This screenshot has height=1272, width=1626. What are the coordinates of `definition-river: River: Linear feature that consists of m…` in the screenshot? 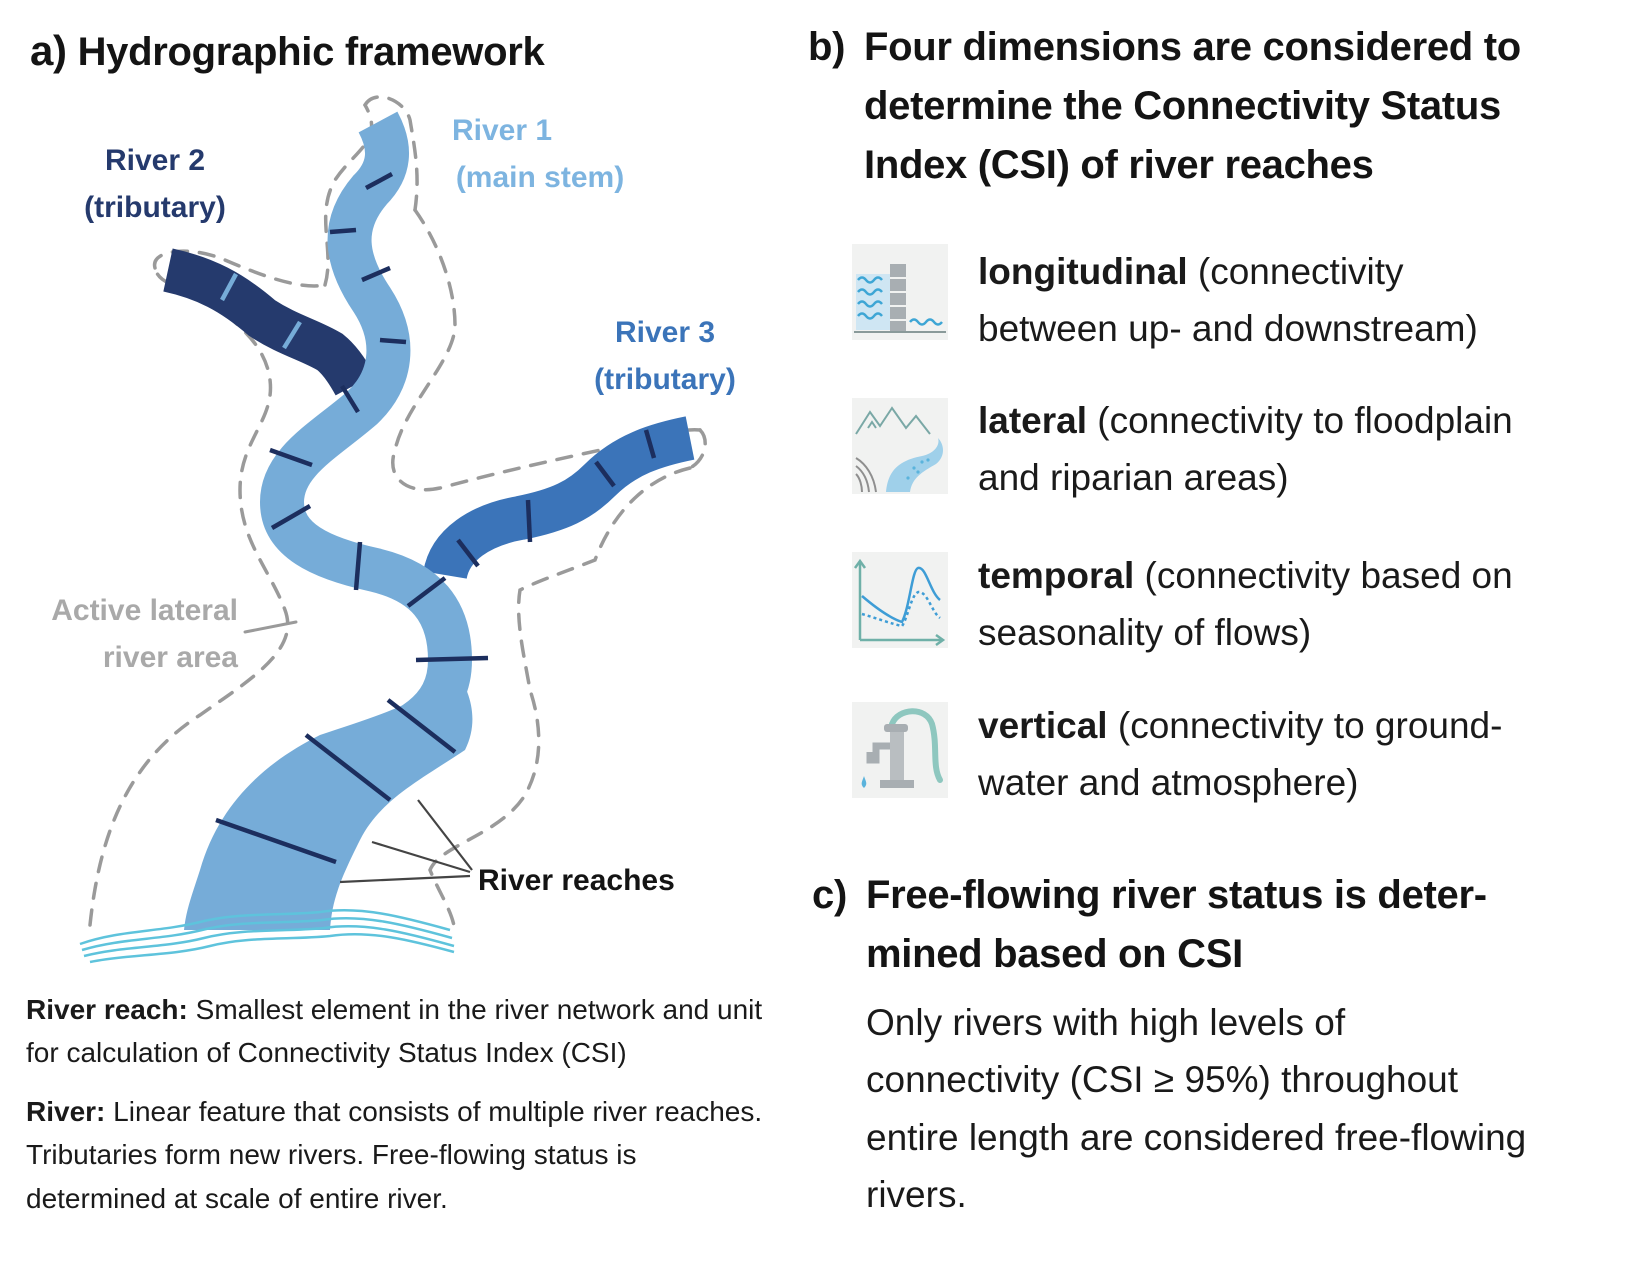 It's located at (421, 1155).